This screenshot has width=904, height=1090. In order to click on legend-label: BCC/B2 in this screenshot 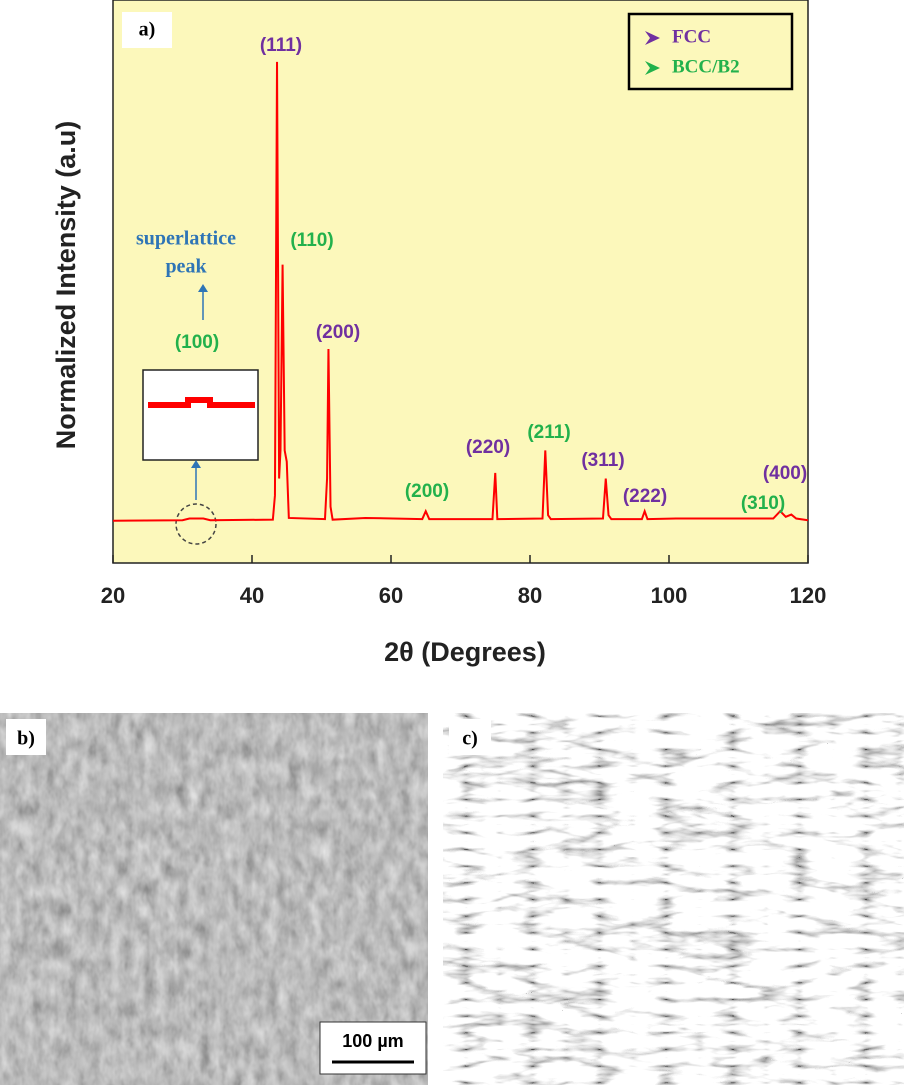, I will do `click(706, 66)`.